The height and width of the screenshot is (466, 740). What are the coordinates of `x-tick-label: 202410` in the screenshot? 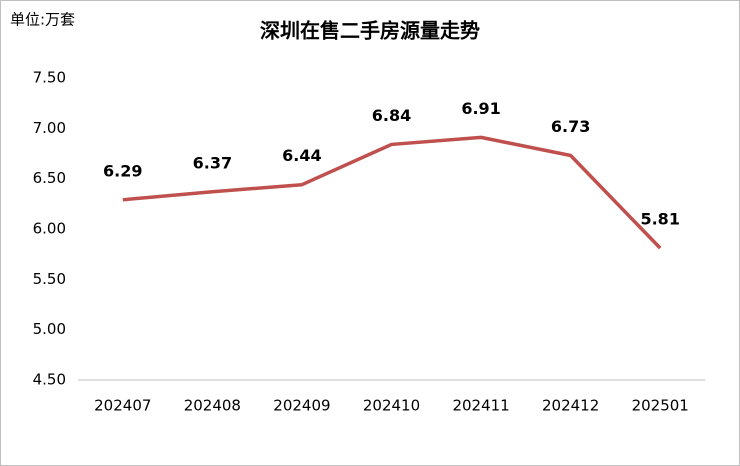 It's located at (391, 406).